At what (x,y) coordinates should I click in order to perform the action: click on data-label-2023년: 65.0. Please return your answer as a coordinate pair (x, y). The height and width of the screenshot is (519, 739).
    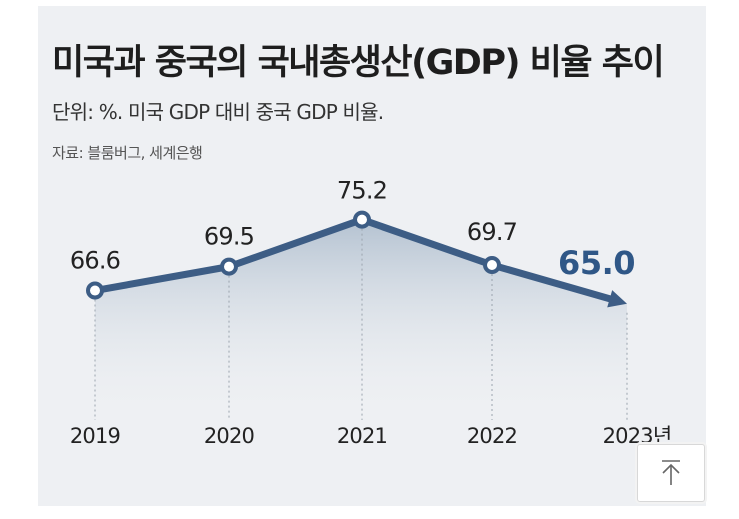
    Looking at the image, I should click on (596, 263).